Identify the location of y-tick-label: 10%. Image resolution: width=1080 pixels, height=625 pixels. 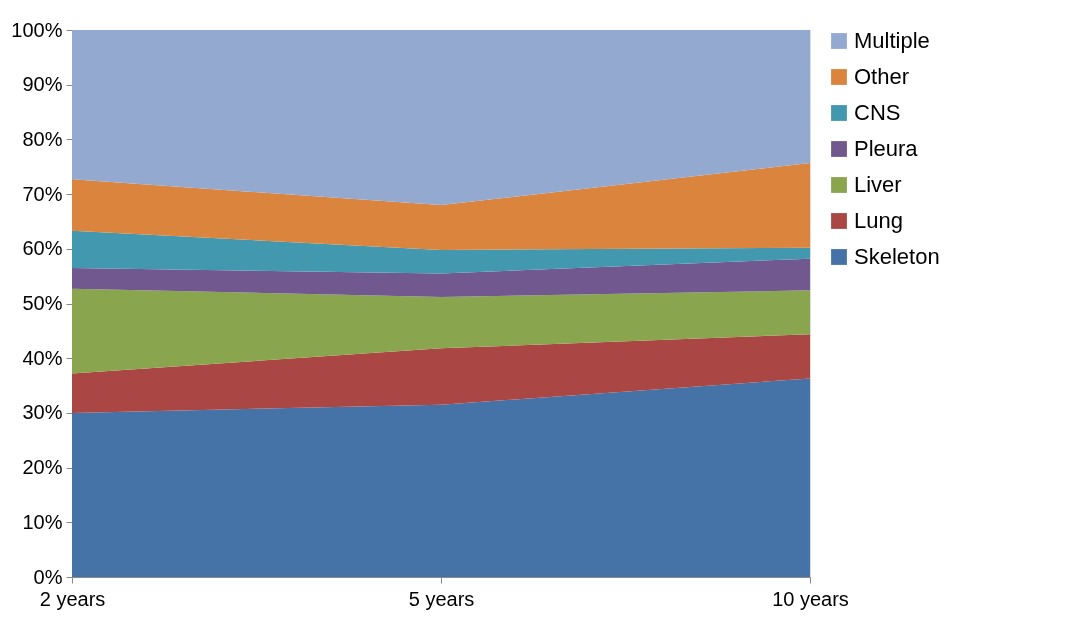
(42, 521).